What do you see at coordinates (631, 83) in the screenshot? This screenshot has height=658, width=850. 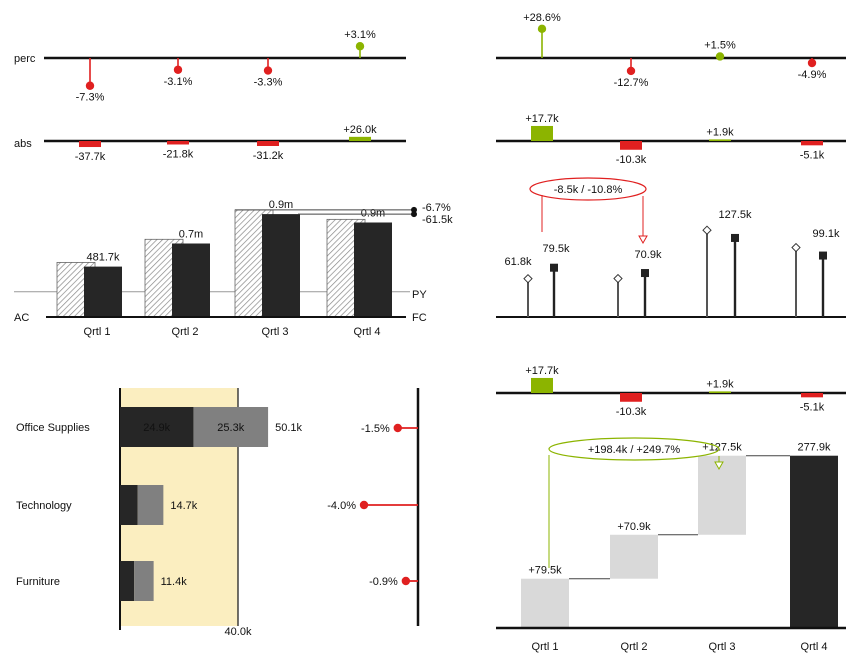 I see `perc-right-pin-label: -12.7%` at bounding box center [631, 83].